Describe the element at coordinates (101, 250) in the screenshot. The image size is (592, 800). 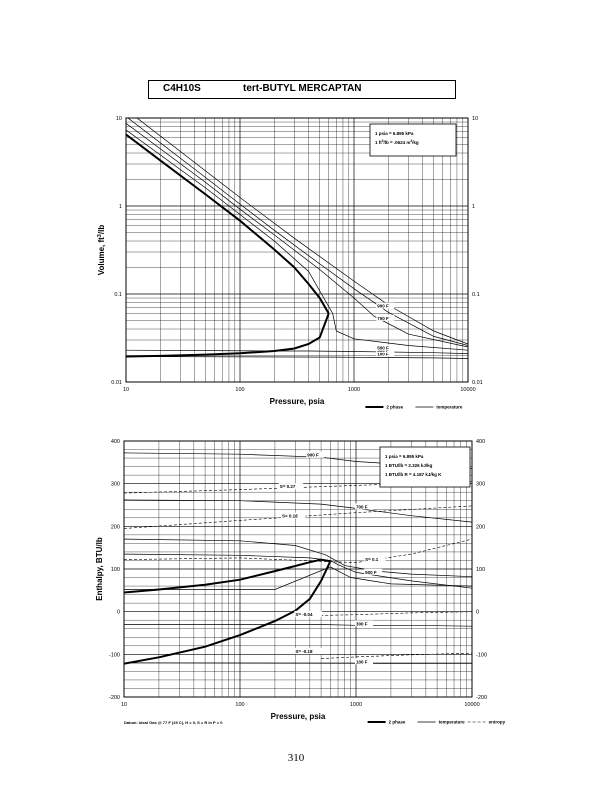
I see `y-axis-label: Volume, ft3/lb` at that location.